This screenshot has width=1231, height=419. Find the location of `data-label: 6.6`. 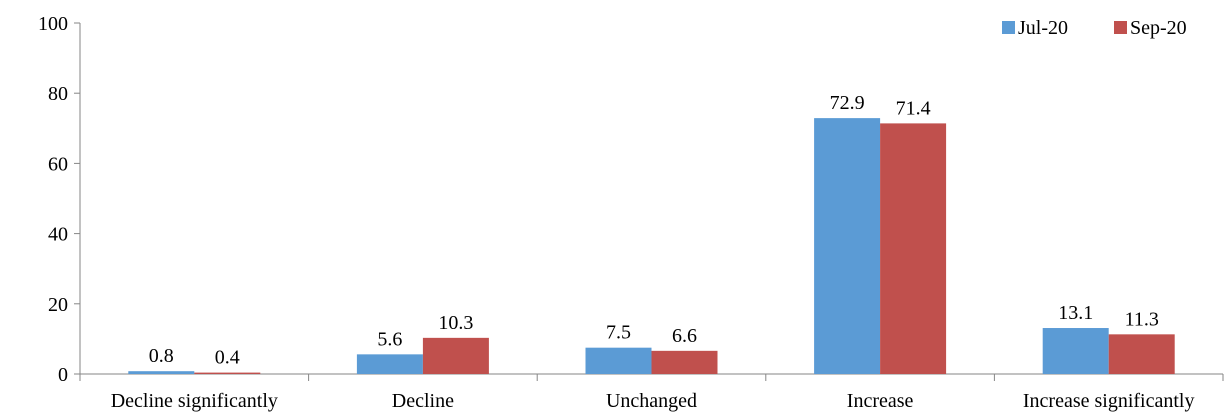

data-label: 6.6 is located at coordinates (684, 336).